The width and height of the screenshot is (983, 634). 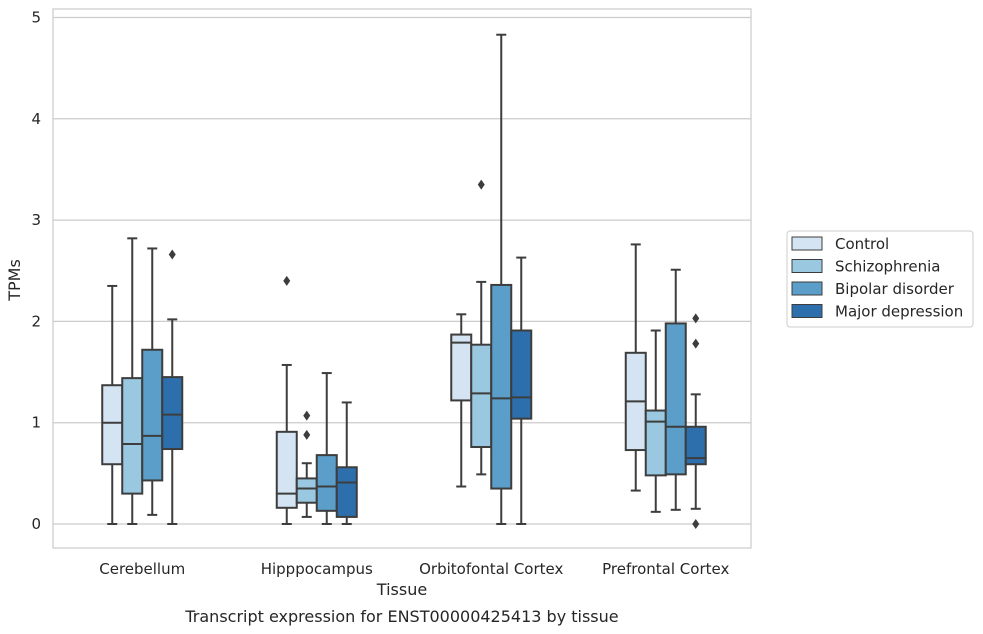 I want to click on x-tick-label: Hipppocampus, so click(x=317, y=569).